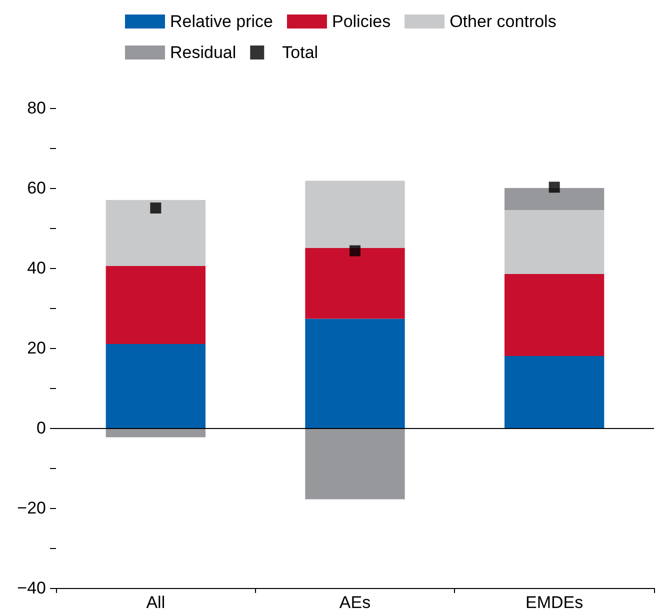 This screenshot has width=656, height=614. What do you see at coordinates (36, 268) in the screenshot?
I see `y-tick-label: 40` at bounding box center [36, 268].